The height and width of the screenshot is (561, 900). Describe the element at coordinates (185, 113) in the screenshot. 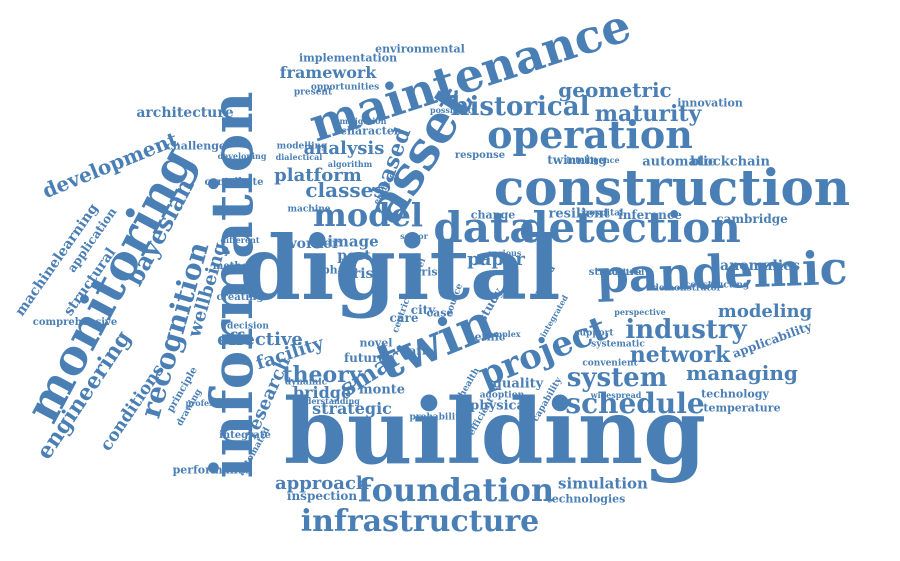

I see `word-architecture: architecture` at that location.